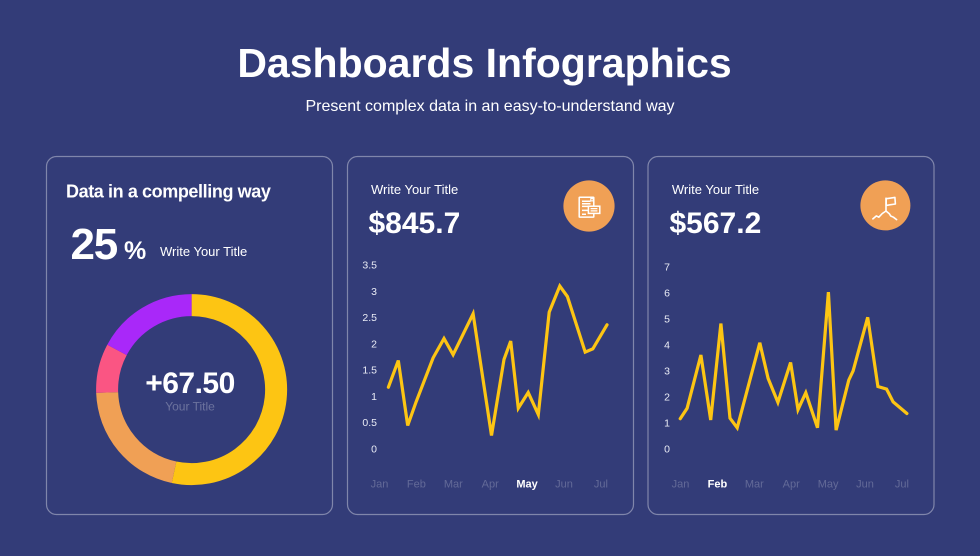 The height and width of the screenshot is (556, 980). Describe the element at coordinates (190, 407) in the screenshot. I see `svg-text: Your Title` at that location.